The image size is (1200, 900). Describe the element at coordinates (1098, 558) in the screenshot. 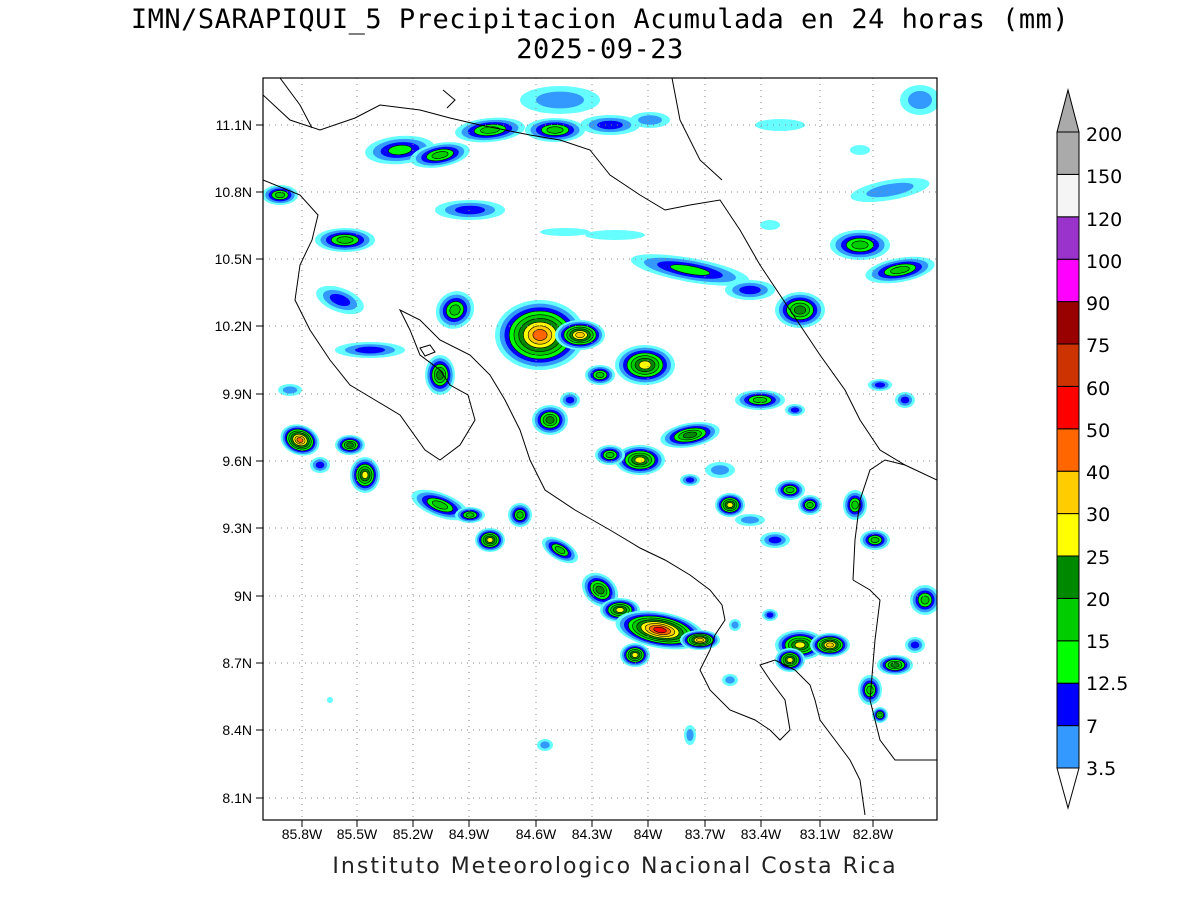

I see `colorbar-label: 25` at that location.